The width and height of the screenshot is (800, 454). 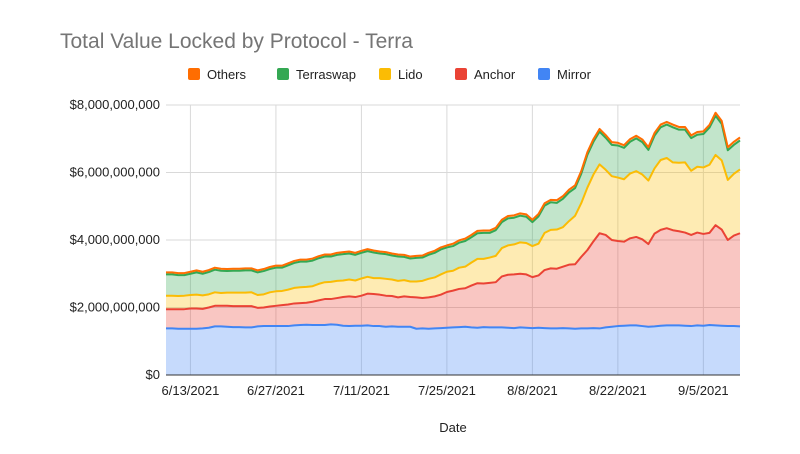 I want to click on legend-swatch-terraswap, so click(x=283, y=74).